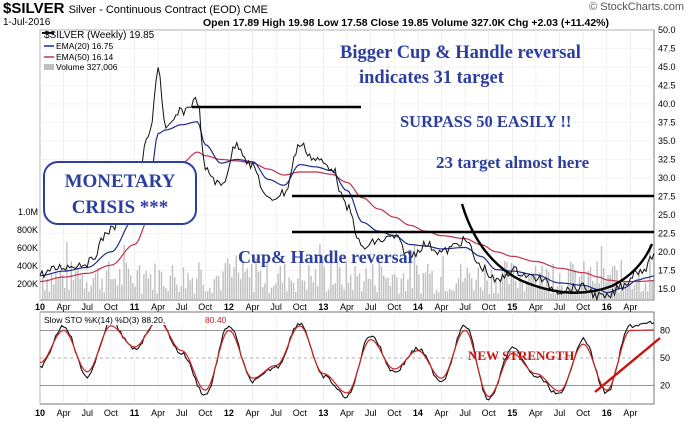 This screenshot has height=427, width=690. Describe the element at coordinates (323, 307) in the screenshot. I see `price-x-tick: 13` at that location.